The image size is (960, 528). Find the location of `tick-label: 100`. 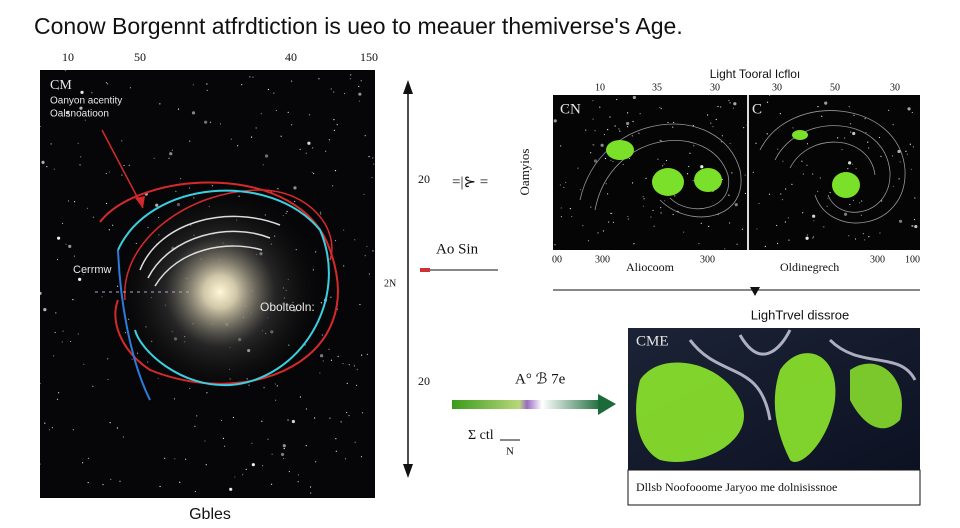

tick-label: 100 is located at coordinates (912, 259).